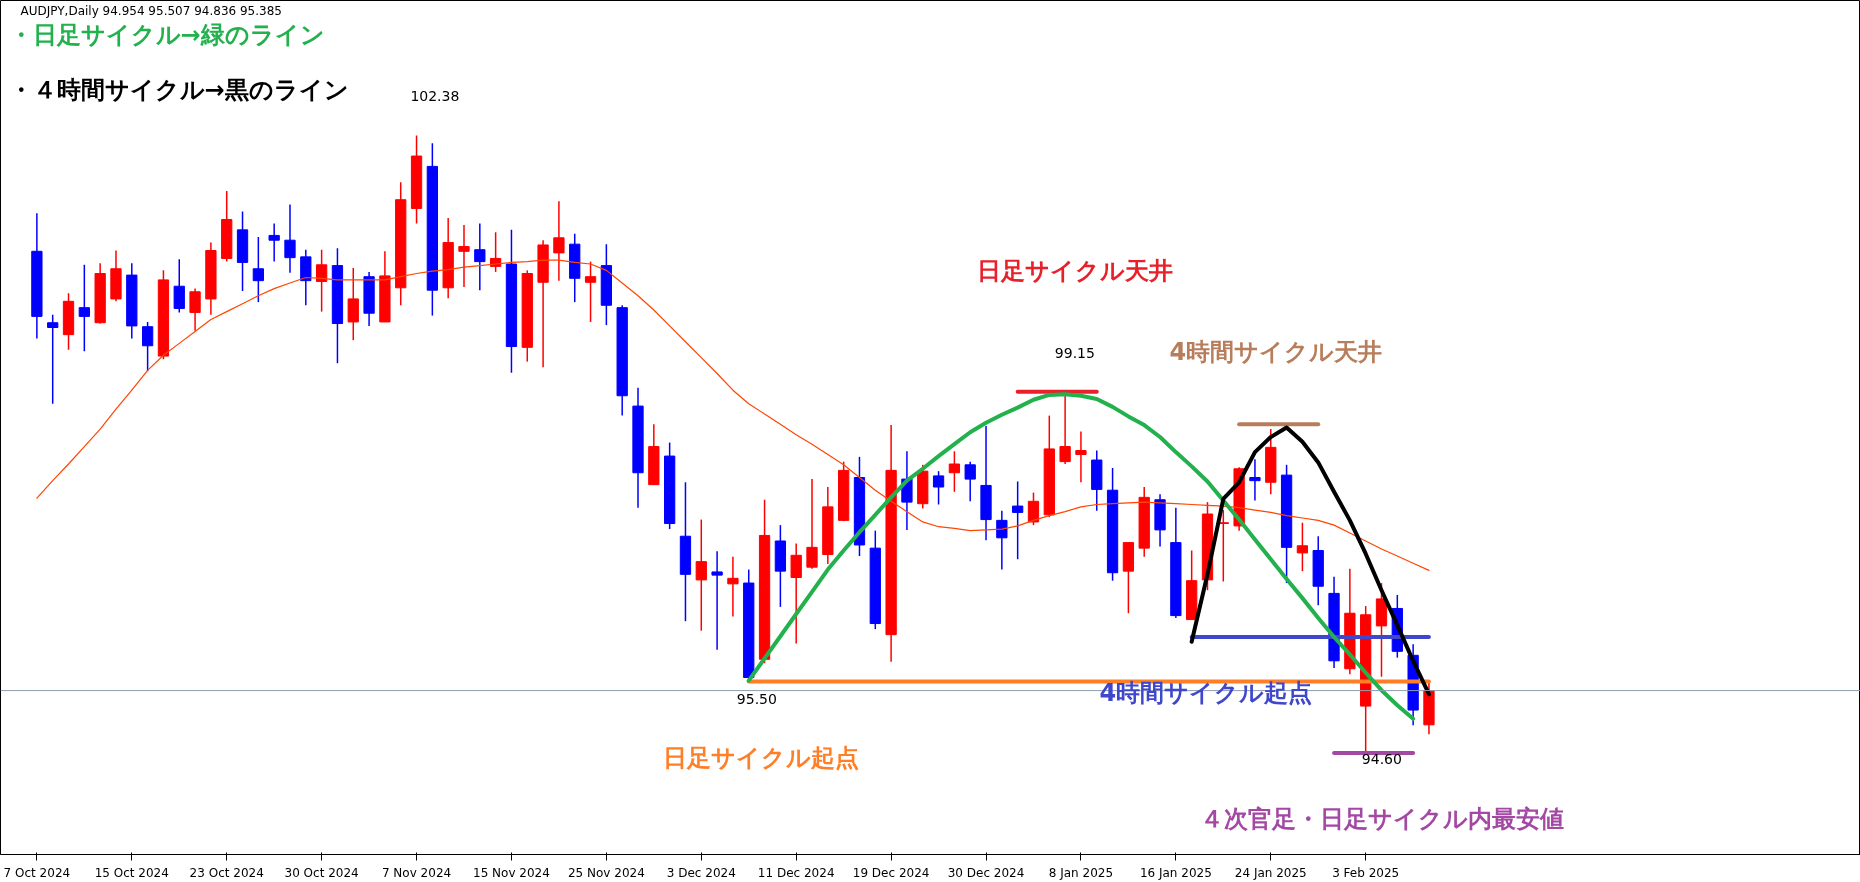 Image resolution: width=1860 pixels, height=882 pixels. I want to click on x-tick-label: 3 Feb 2025, so click(1366, 872).